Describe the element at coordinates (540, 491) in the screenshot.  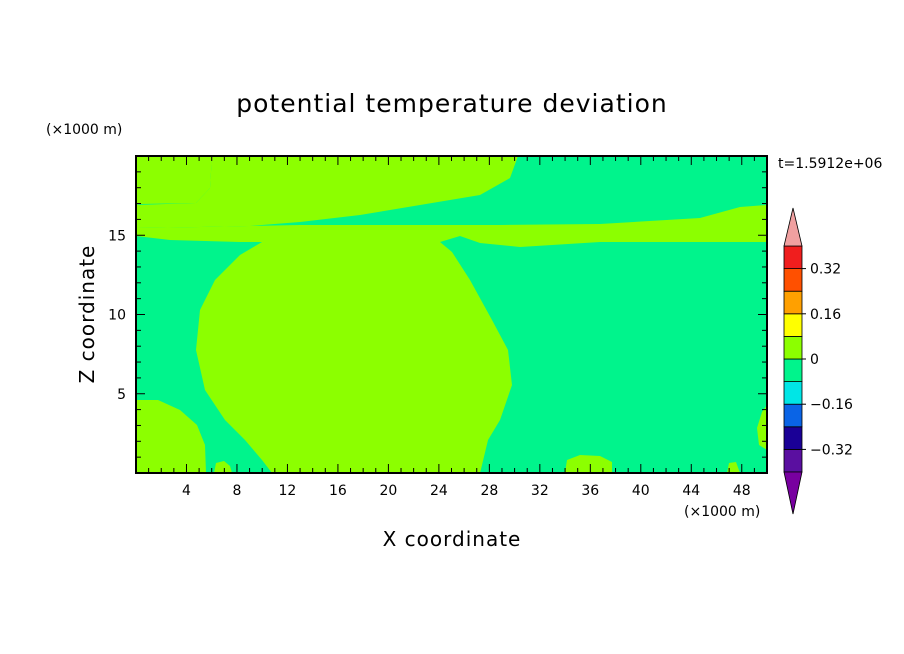
I see `x-tick-label: 32` at that location.